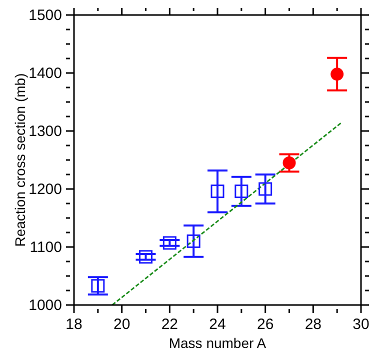 The image size is (381, 355). What do you see at coordinates (20, 160) in the screenshot?
I see `y-axis-title: Reaction cross section (mb)` at bounding box center [20, 160].